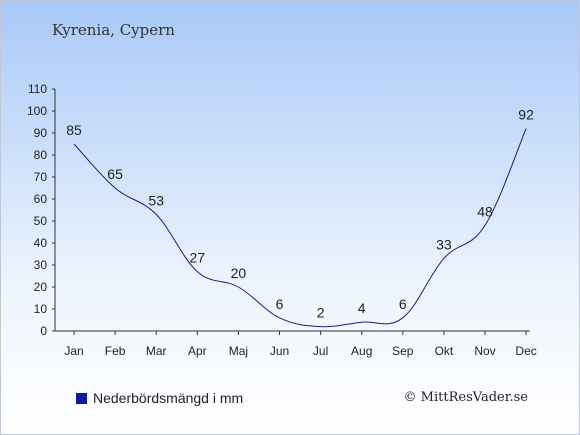 The width and height of the screenshot is (580, 435). I want to click on data-label: 20, so click(239, 273).